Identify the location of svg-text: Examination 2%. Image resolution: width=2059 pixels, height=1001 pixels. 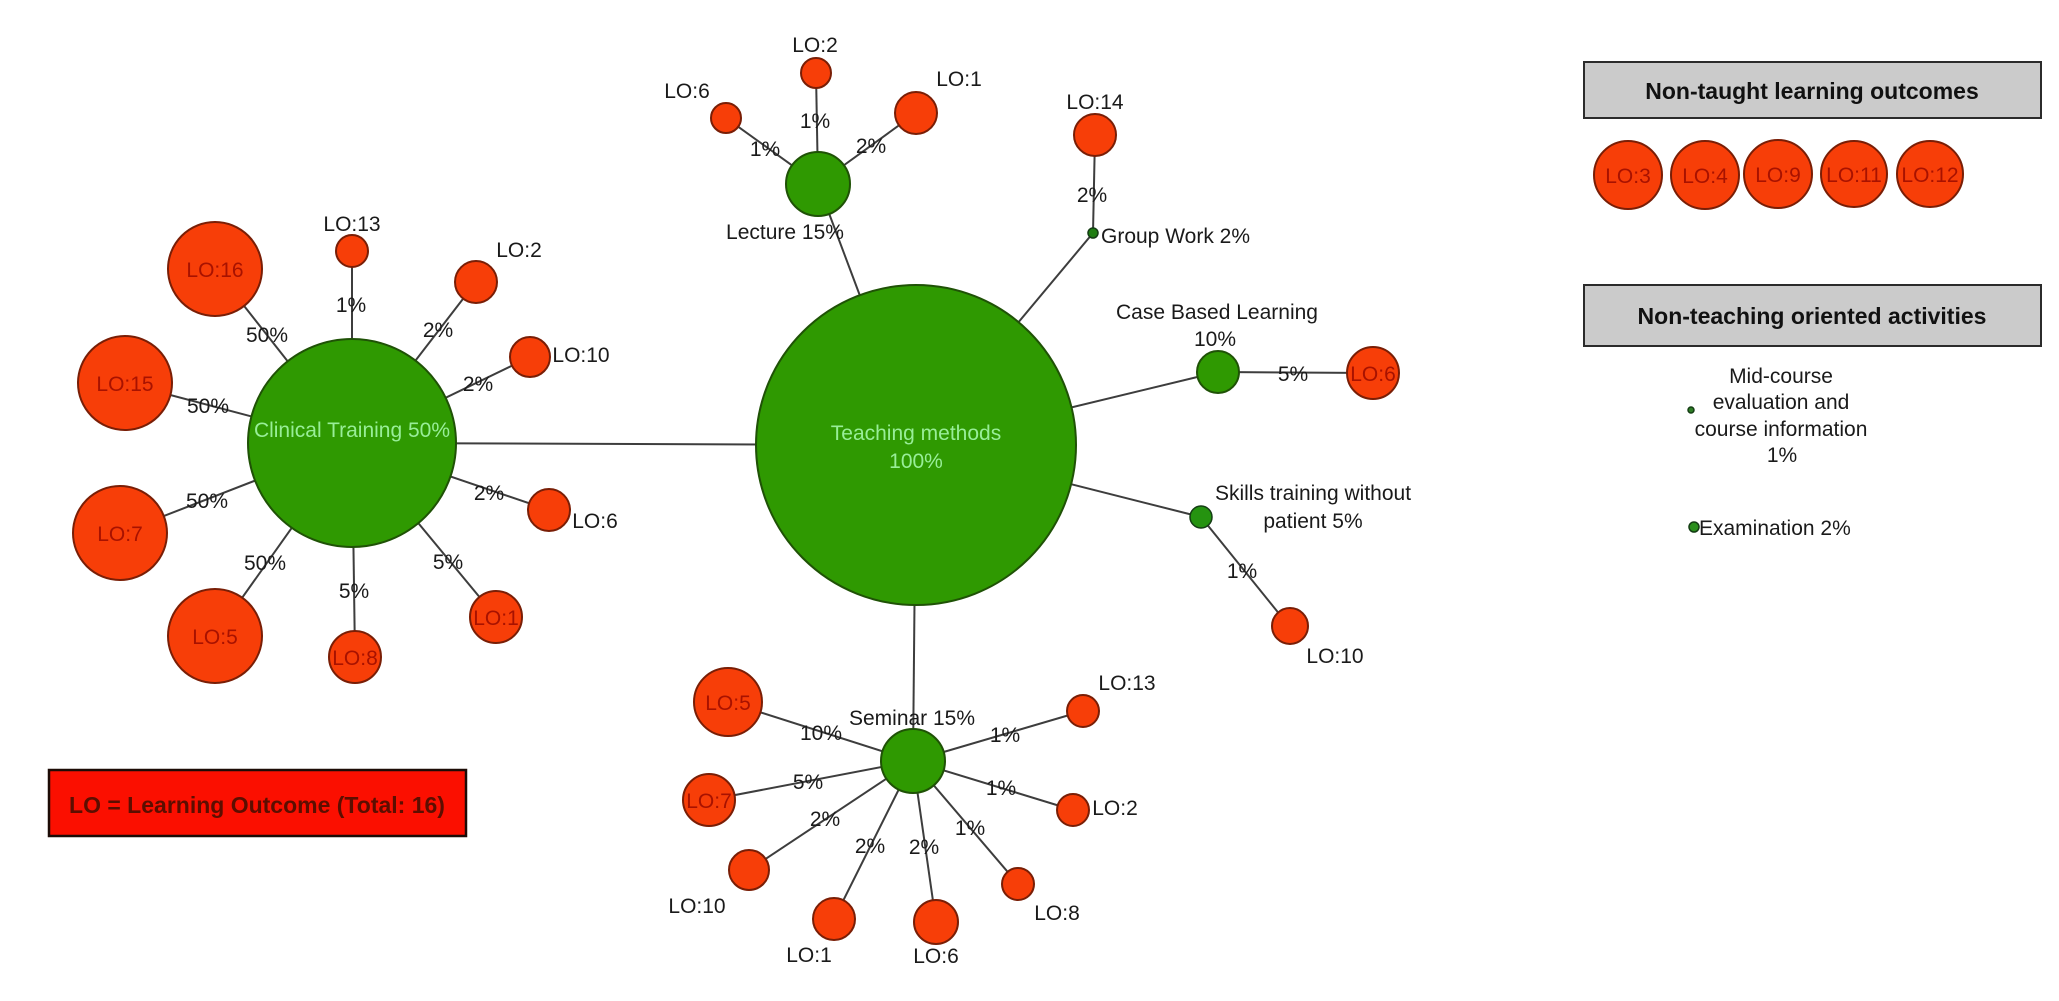
(1775, 528).